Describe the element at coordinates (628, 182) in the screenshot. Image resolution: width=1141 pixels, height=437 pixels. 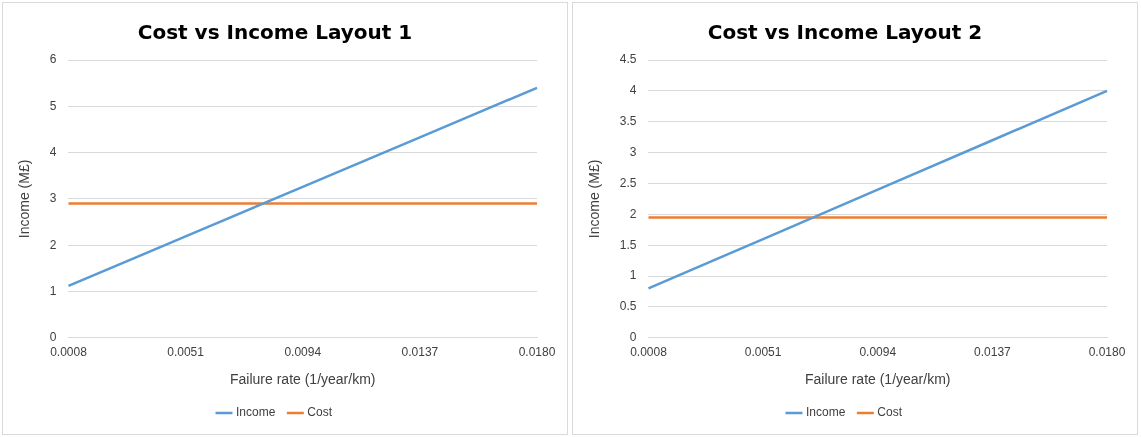
I see `y-tick-label: 2.5` at that location.